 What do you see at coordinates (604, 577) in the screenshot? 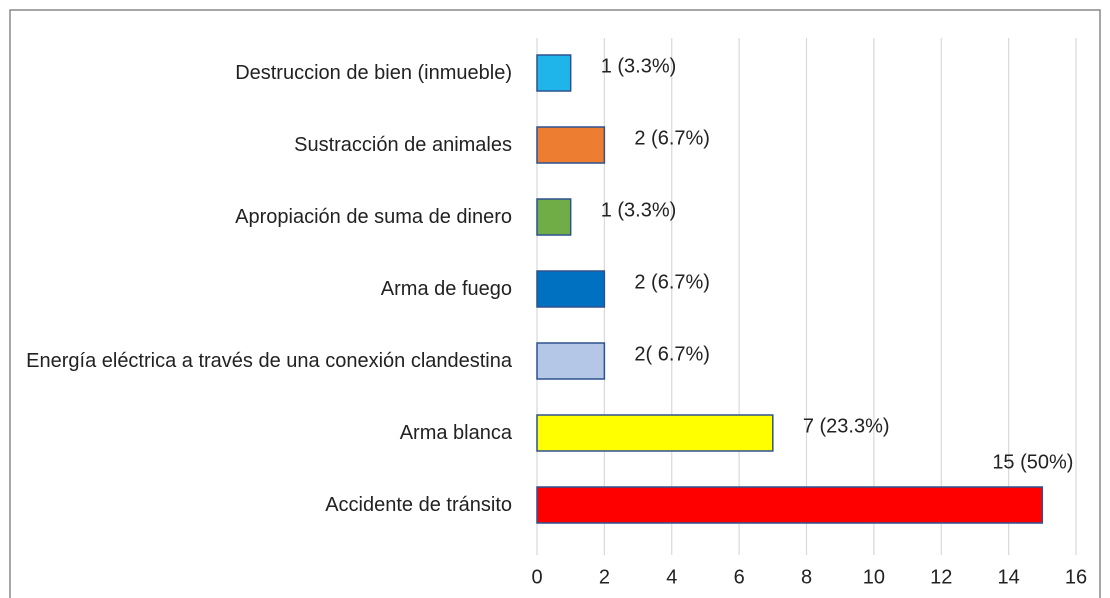
I see `x-tick-label: 2` at bounding box center [604, 577].